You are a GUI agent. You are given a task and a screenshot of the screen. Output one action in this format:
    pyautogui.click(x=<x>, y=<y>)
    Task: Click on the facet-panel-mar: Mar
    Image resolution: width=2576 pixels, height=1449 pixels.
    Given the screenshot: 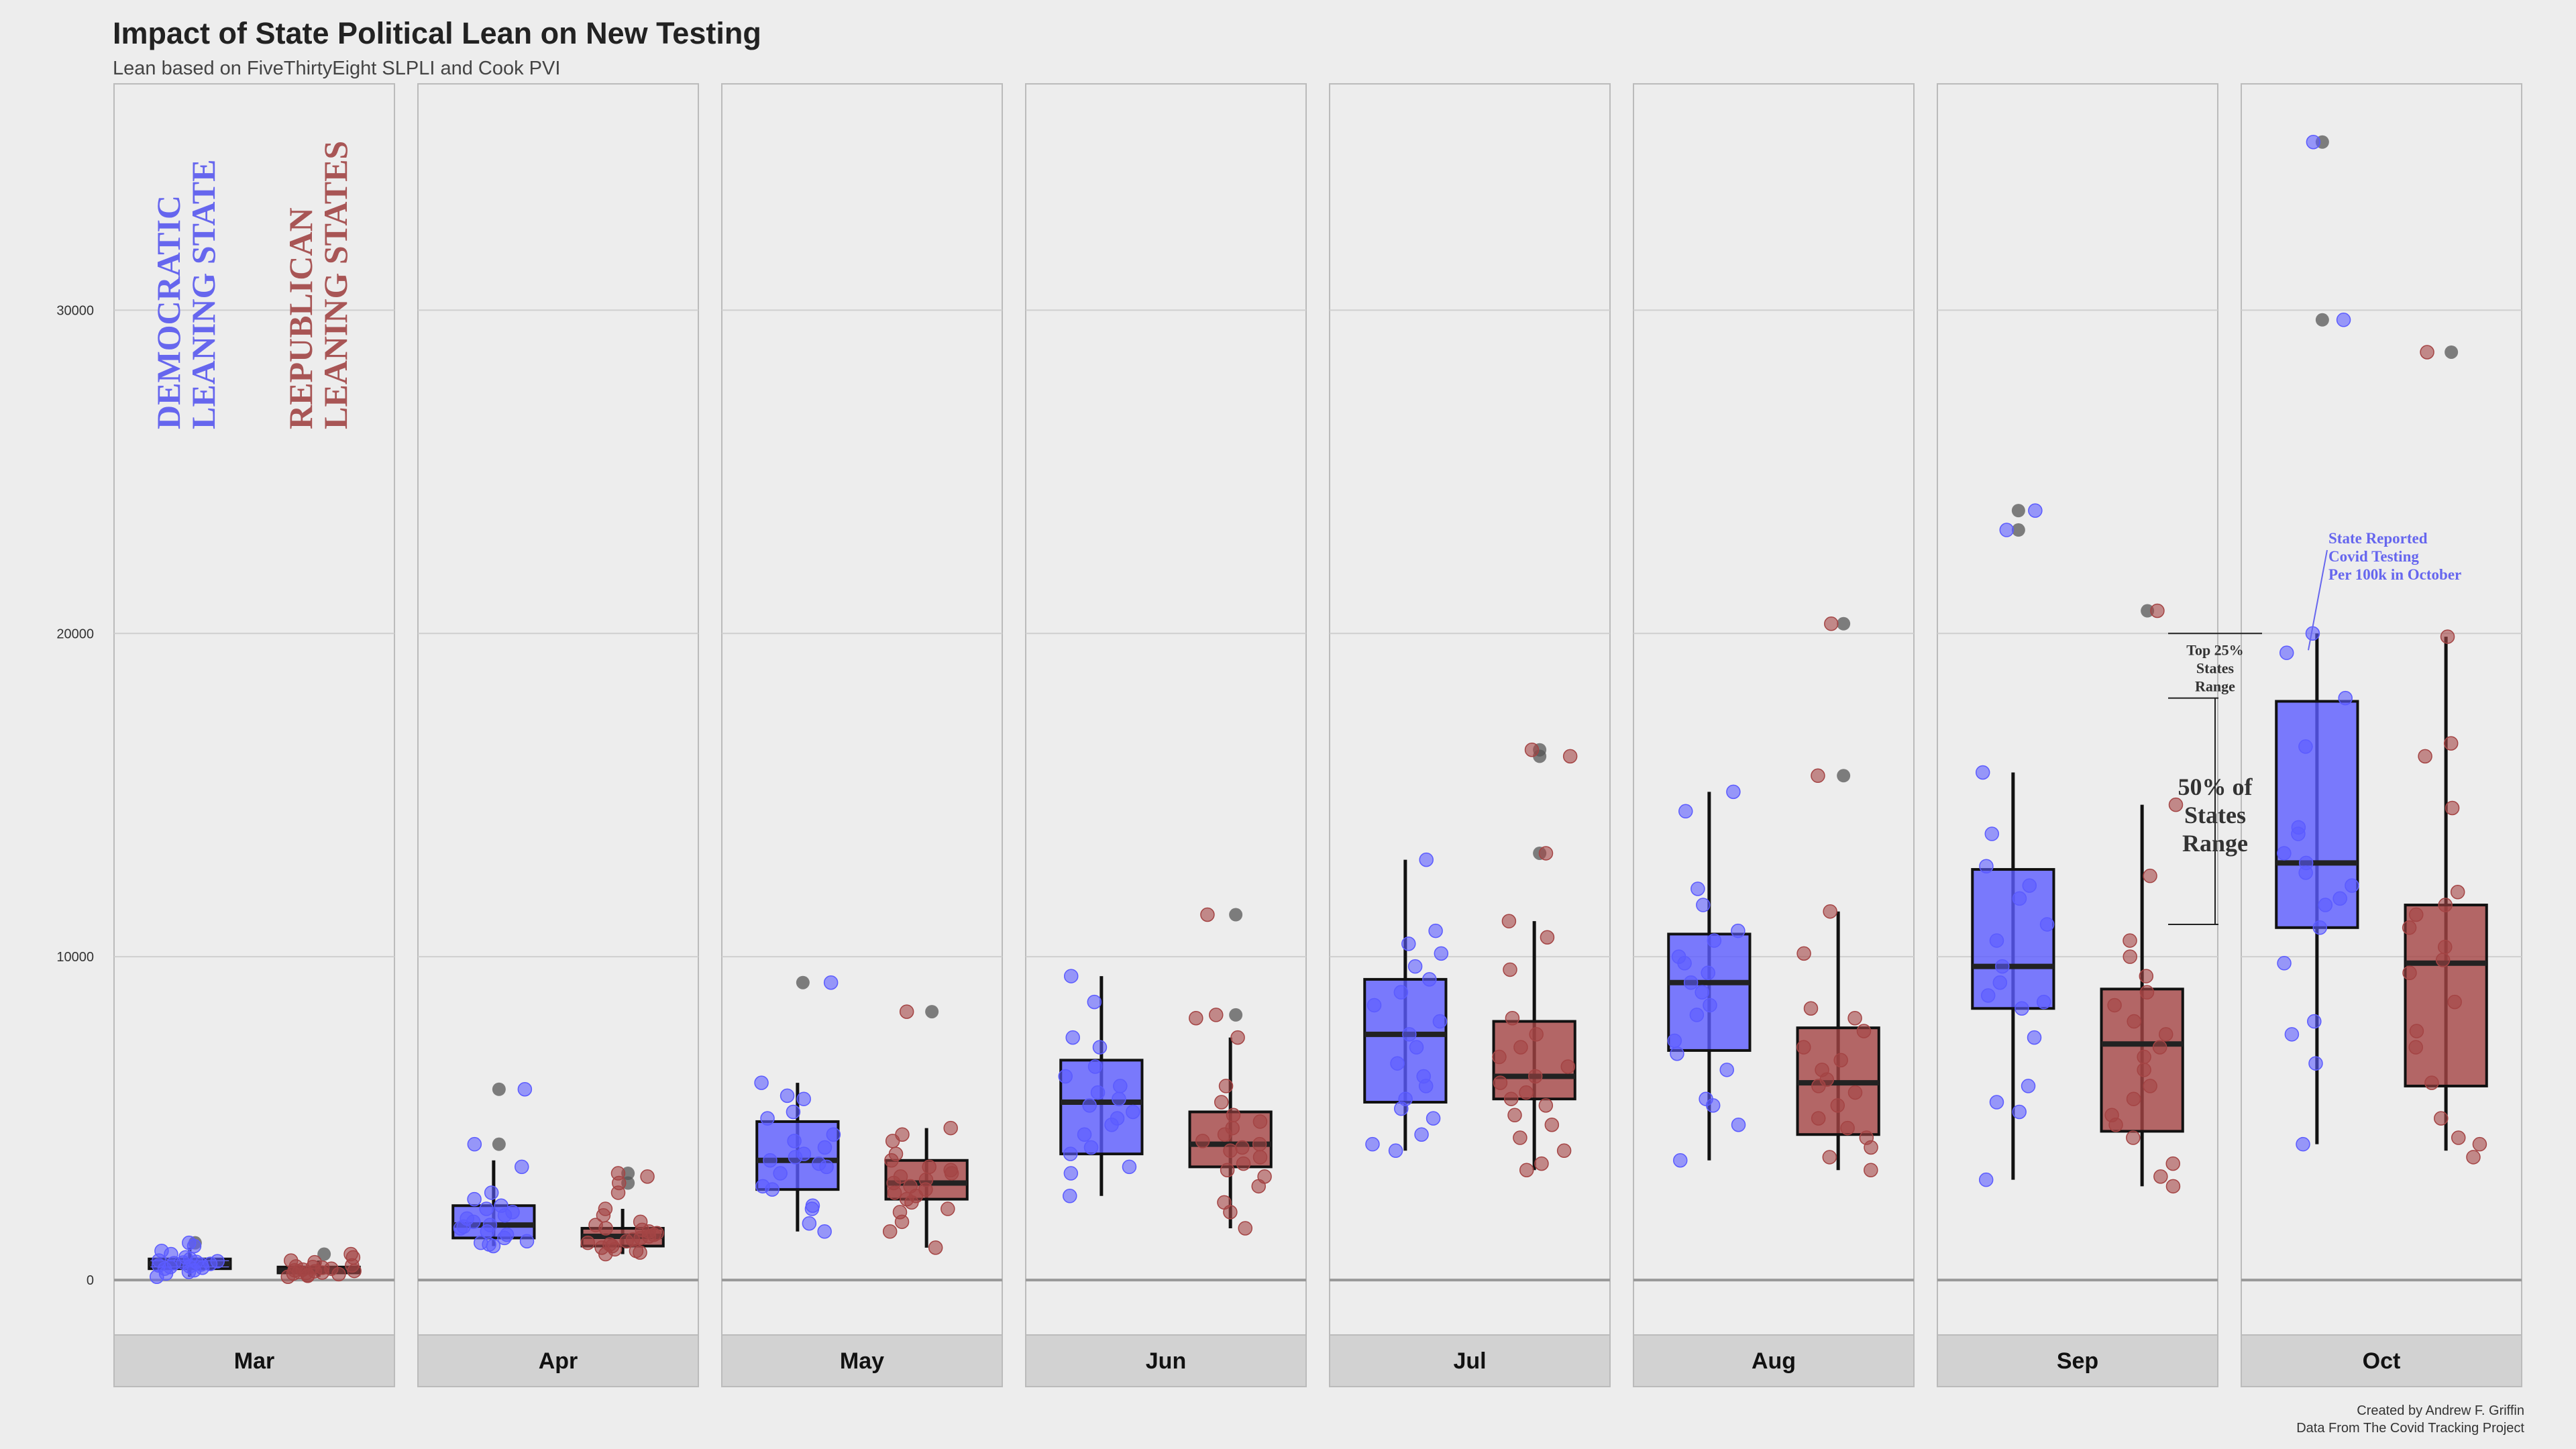 What is the action you would take?
    pyautogui.click(x=254, y=735)
    